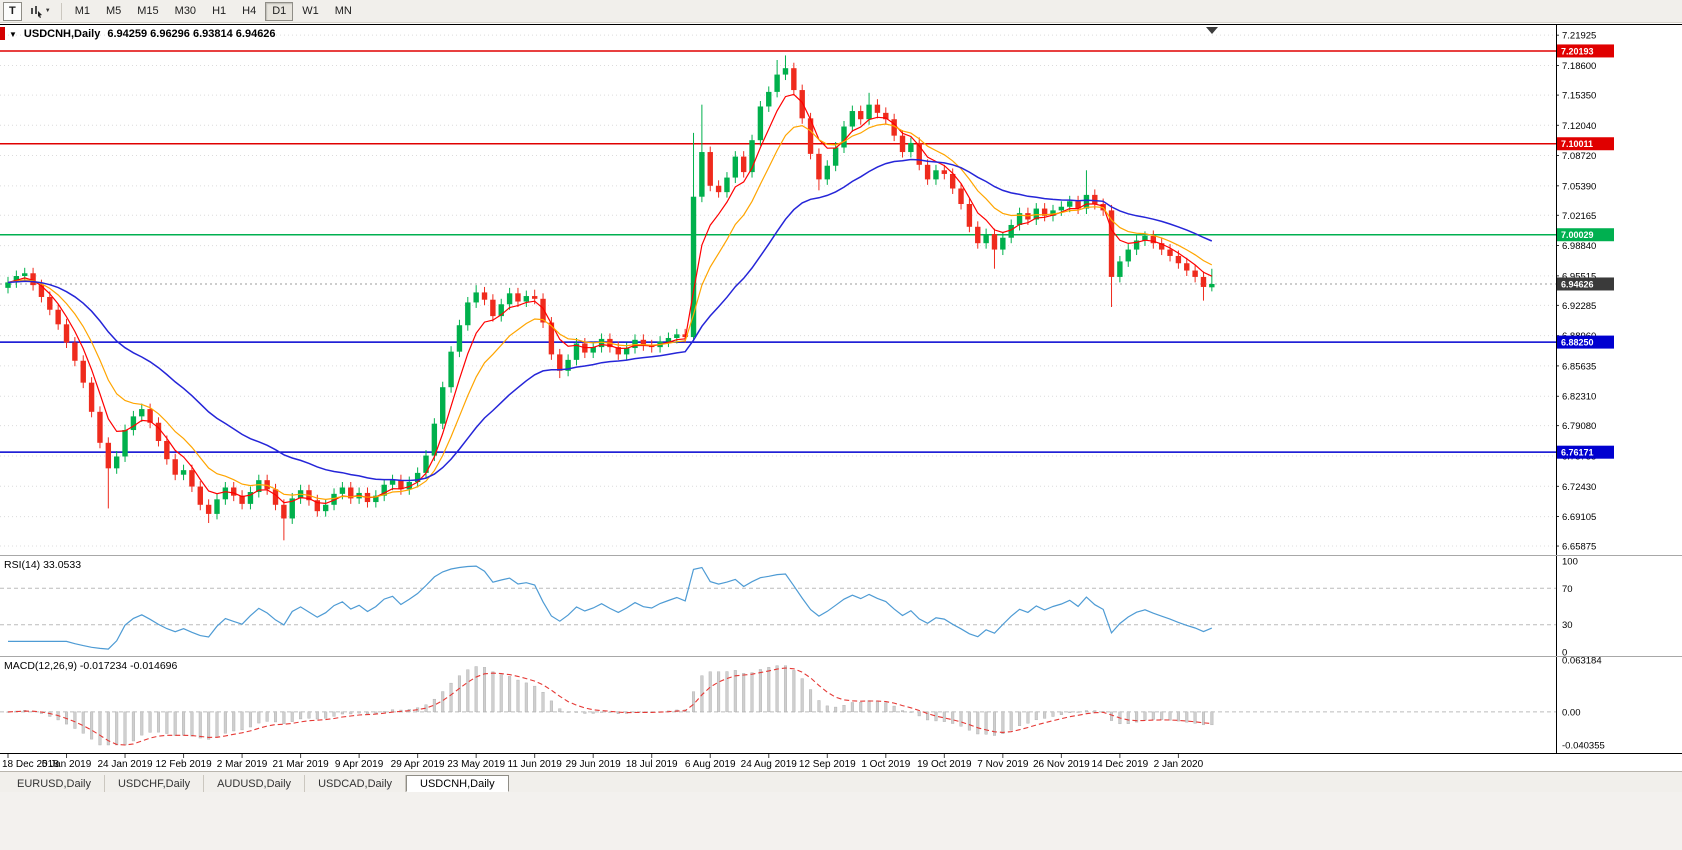  I want to click on svg-text: 12 Feb 2019, so click(183, 764).